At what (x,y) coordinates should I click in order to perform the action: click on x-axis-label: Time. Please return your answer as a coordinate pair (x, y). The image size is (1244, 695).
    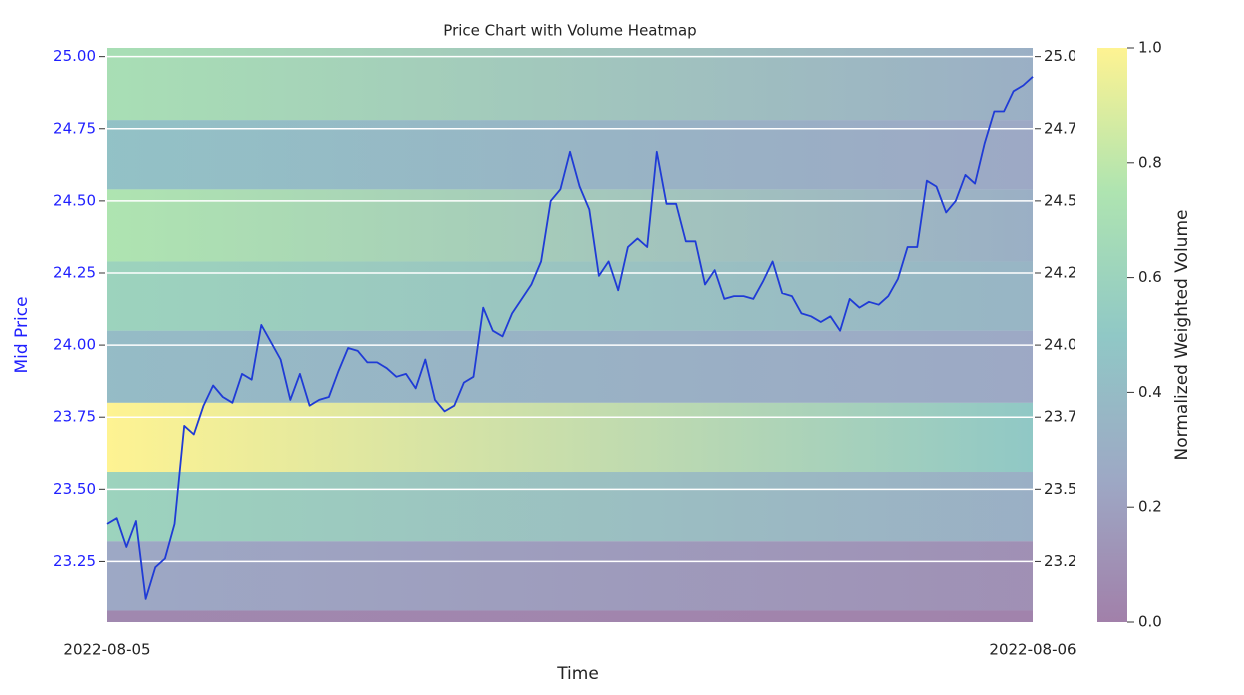
    Looking at the image, I should click on (577, 674).